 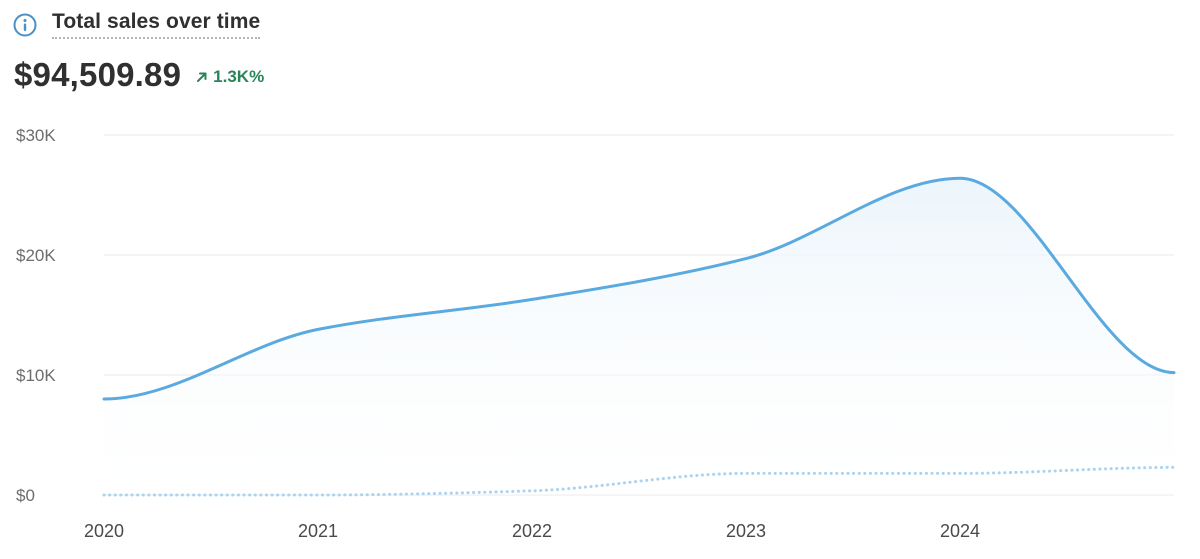 I want to click on chart-header: Total sales over time, so click(x=136, y=24).